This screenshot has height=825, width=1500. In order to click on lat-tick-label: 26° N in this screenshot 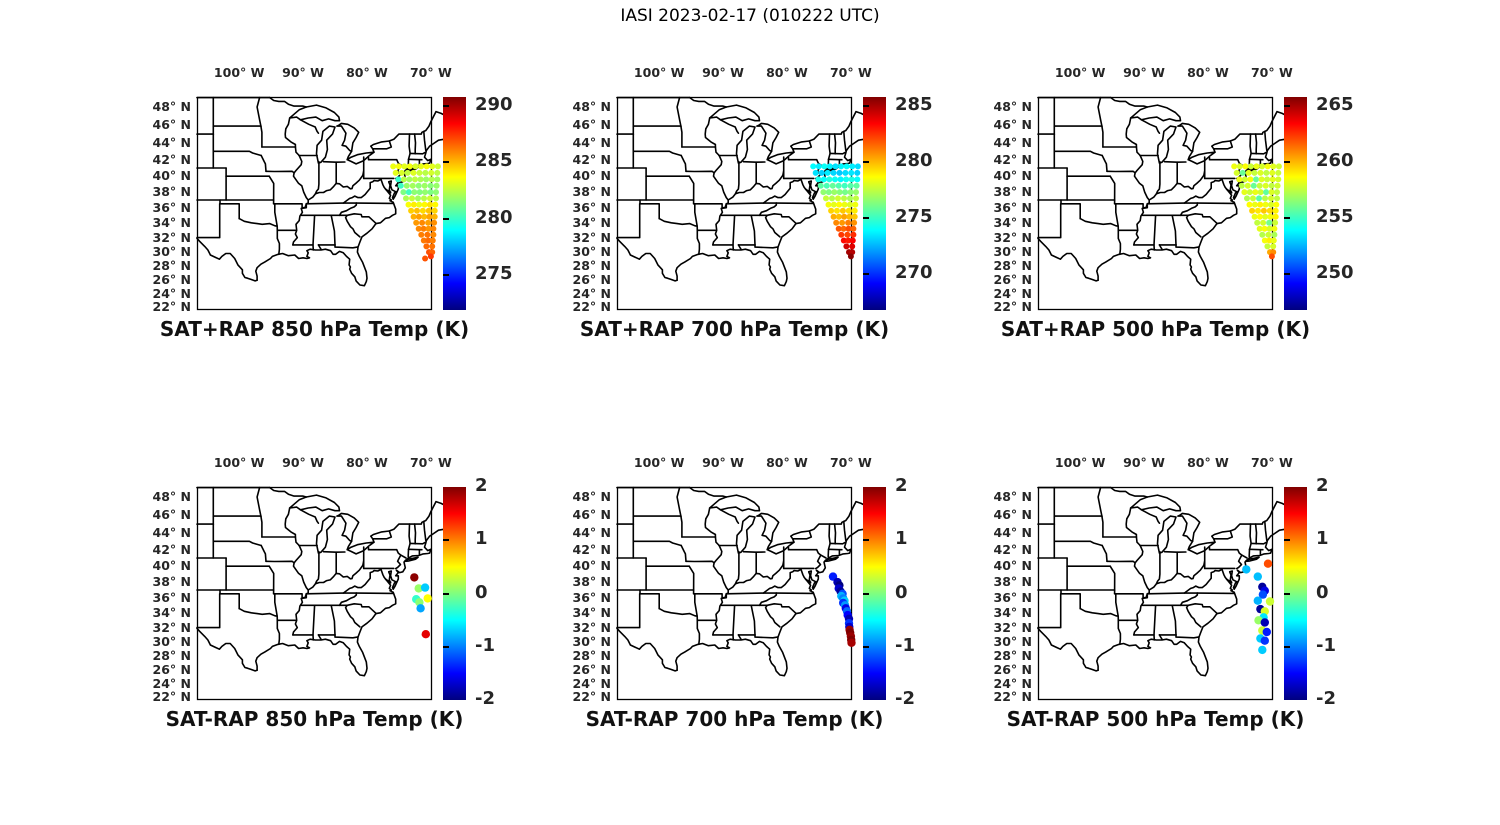, I will do `click(171, 280)`.